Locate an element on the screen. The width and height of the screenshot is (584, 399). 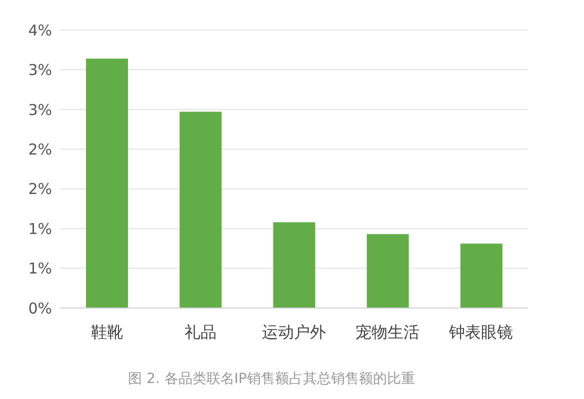
y-tick-label: 0% is located at coordinates (40, 308).